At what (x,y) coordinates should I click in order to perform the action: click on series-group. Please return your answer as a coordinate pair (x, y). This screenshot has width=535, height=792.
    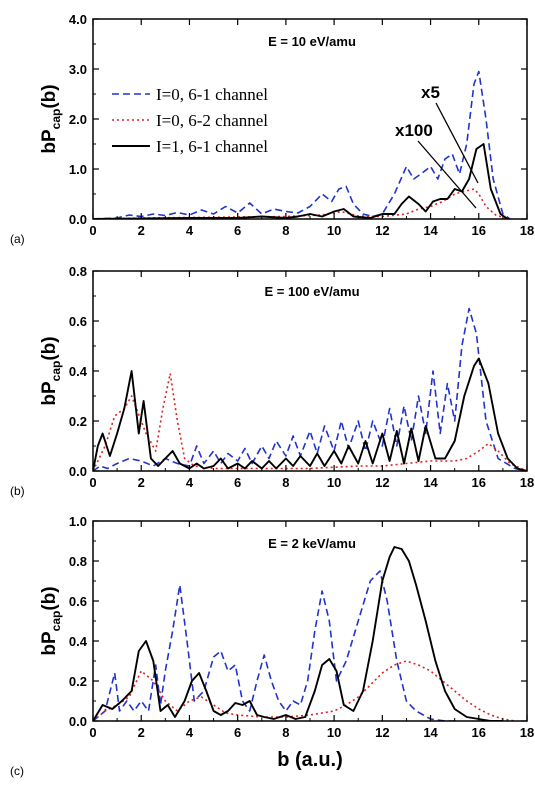
    Looking at the image, I should click on (302, 144).